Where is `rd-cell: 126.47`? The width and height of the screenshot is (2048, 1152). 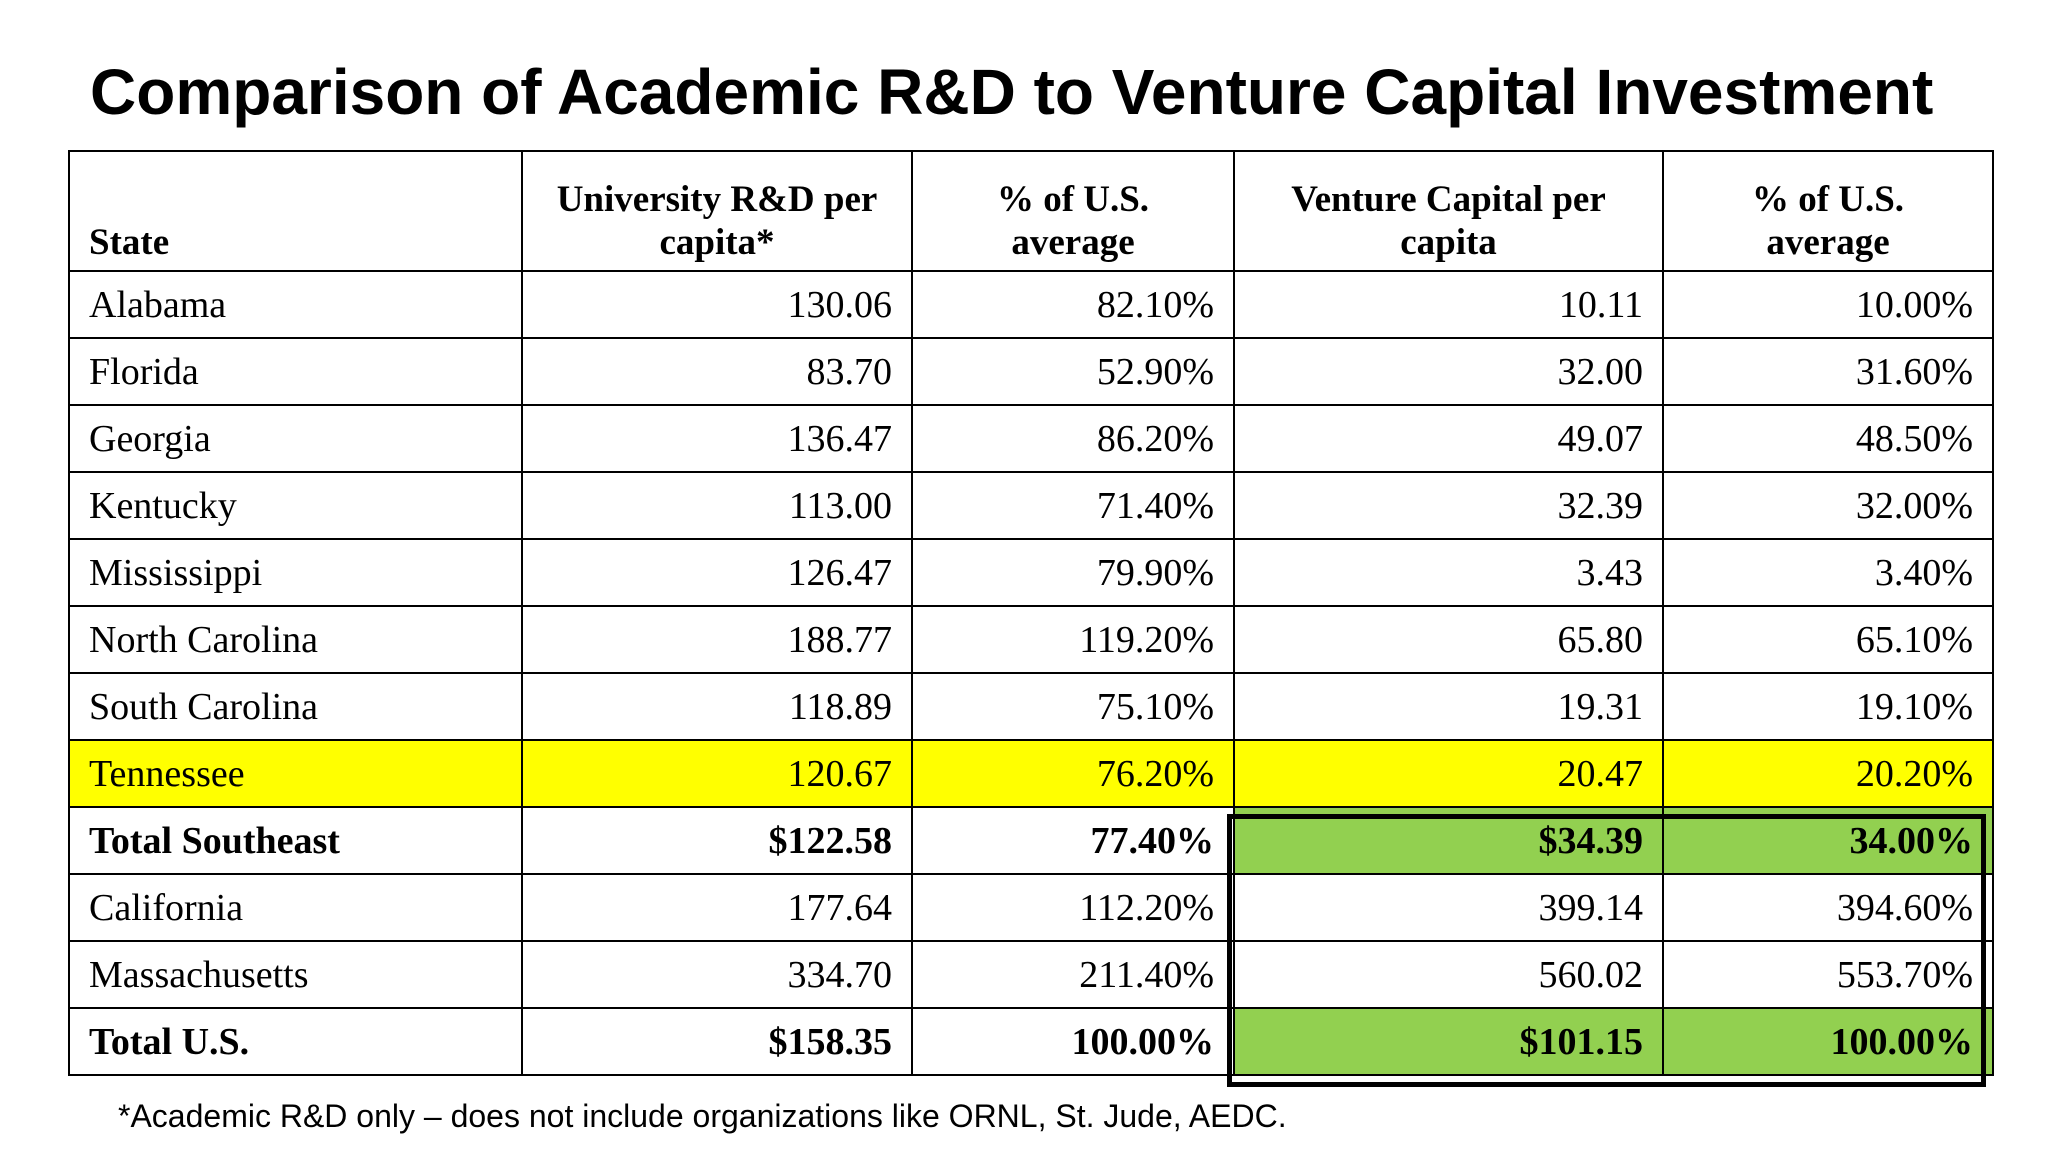
rd-cell: 126.47 is located at coordinates (717, 572).